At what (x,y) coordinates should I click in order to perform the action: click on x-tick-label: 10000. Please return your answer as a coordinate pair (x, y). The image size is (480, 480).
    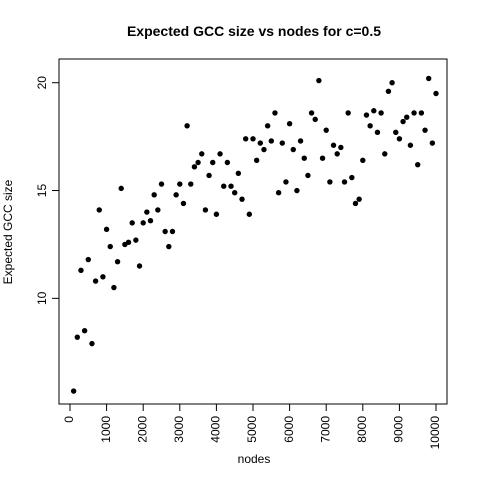
    Looking at the image, I should click on (435, 433).